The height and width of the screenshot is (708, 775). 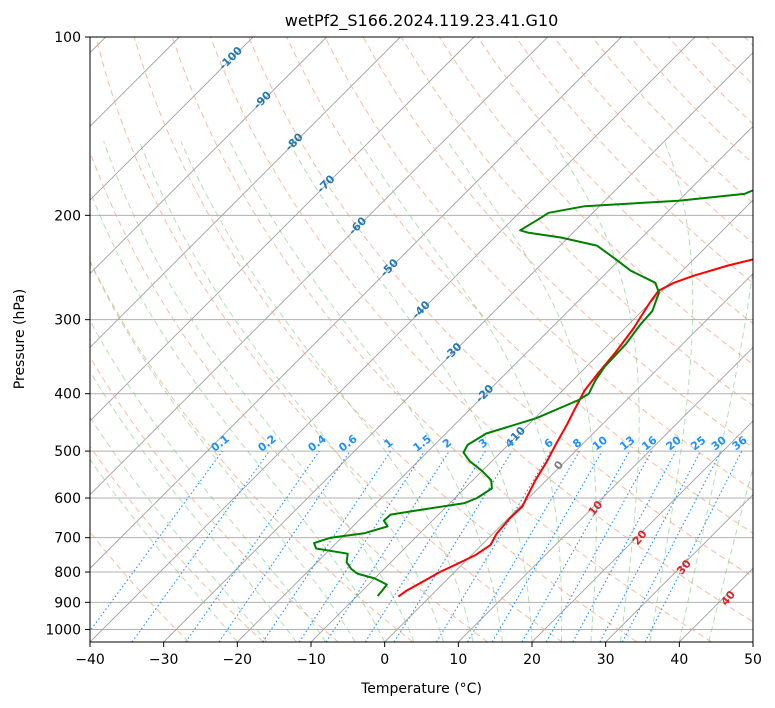 What do you see at coordinates (627, 444) in the screenshot?
I see `mixing-ratio-label: 13` at bounding box center [627, 444].